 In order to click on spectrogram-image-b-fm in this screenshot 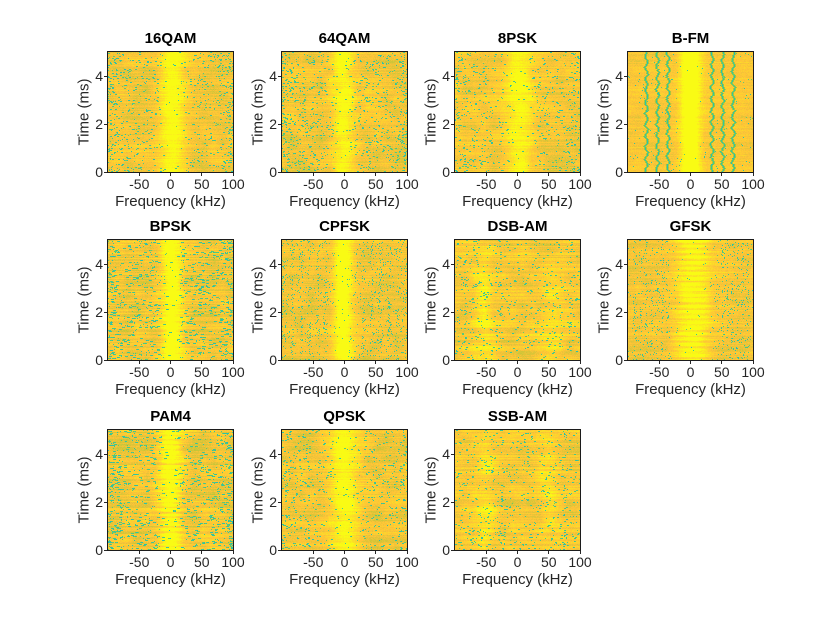, I will do `click(690, 112)`.